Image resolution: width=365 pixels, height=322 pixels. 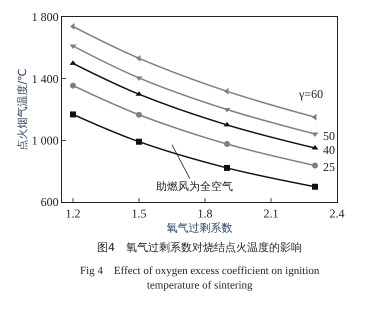 What do you see at coordinates (329, 150) in the screenshot?
I see `series-label: 40` at bounding box center [329, 150].